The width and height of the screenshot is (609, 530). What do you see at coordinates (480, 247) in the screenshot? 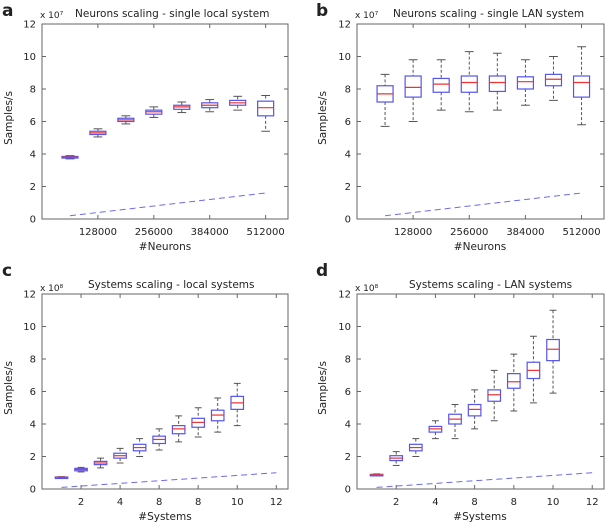
I see `panel-b-xlabel: #Neurons` at bounding box center [480, 247].